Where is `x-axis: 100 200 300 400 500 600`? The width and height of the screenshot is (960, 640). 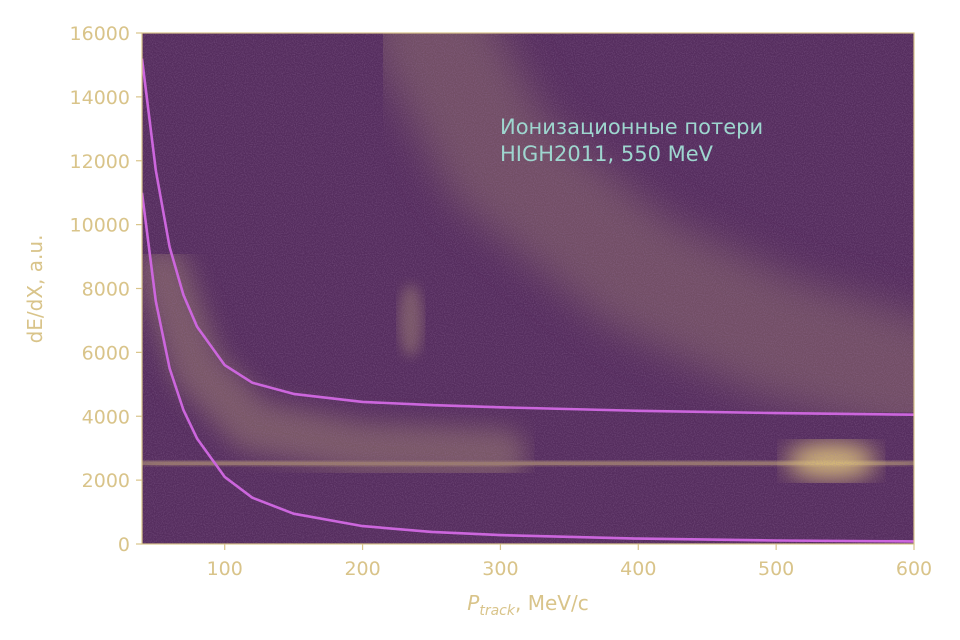 x-axis: 100 200 300 400 500 600 is located at coordinates (569, 562).